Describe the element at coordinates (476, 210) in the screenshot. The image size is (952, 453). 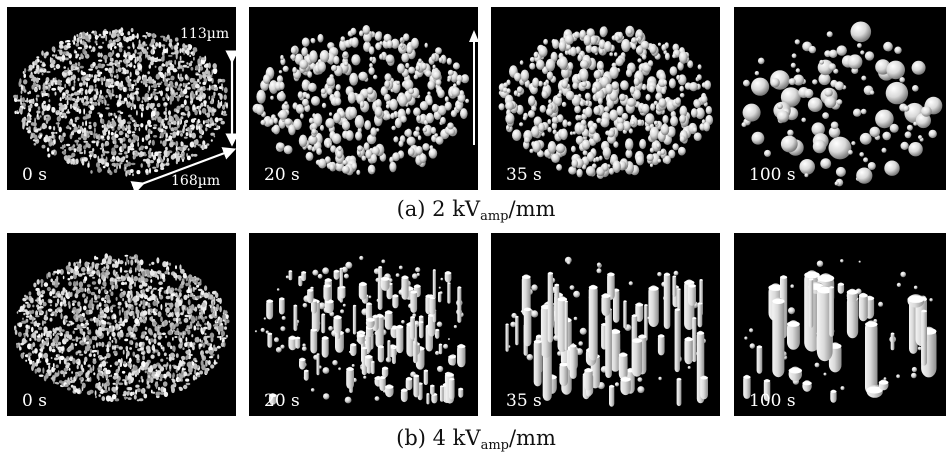
I see `caption-a: (a) 2 kVamp/mm` at that location.